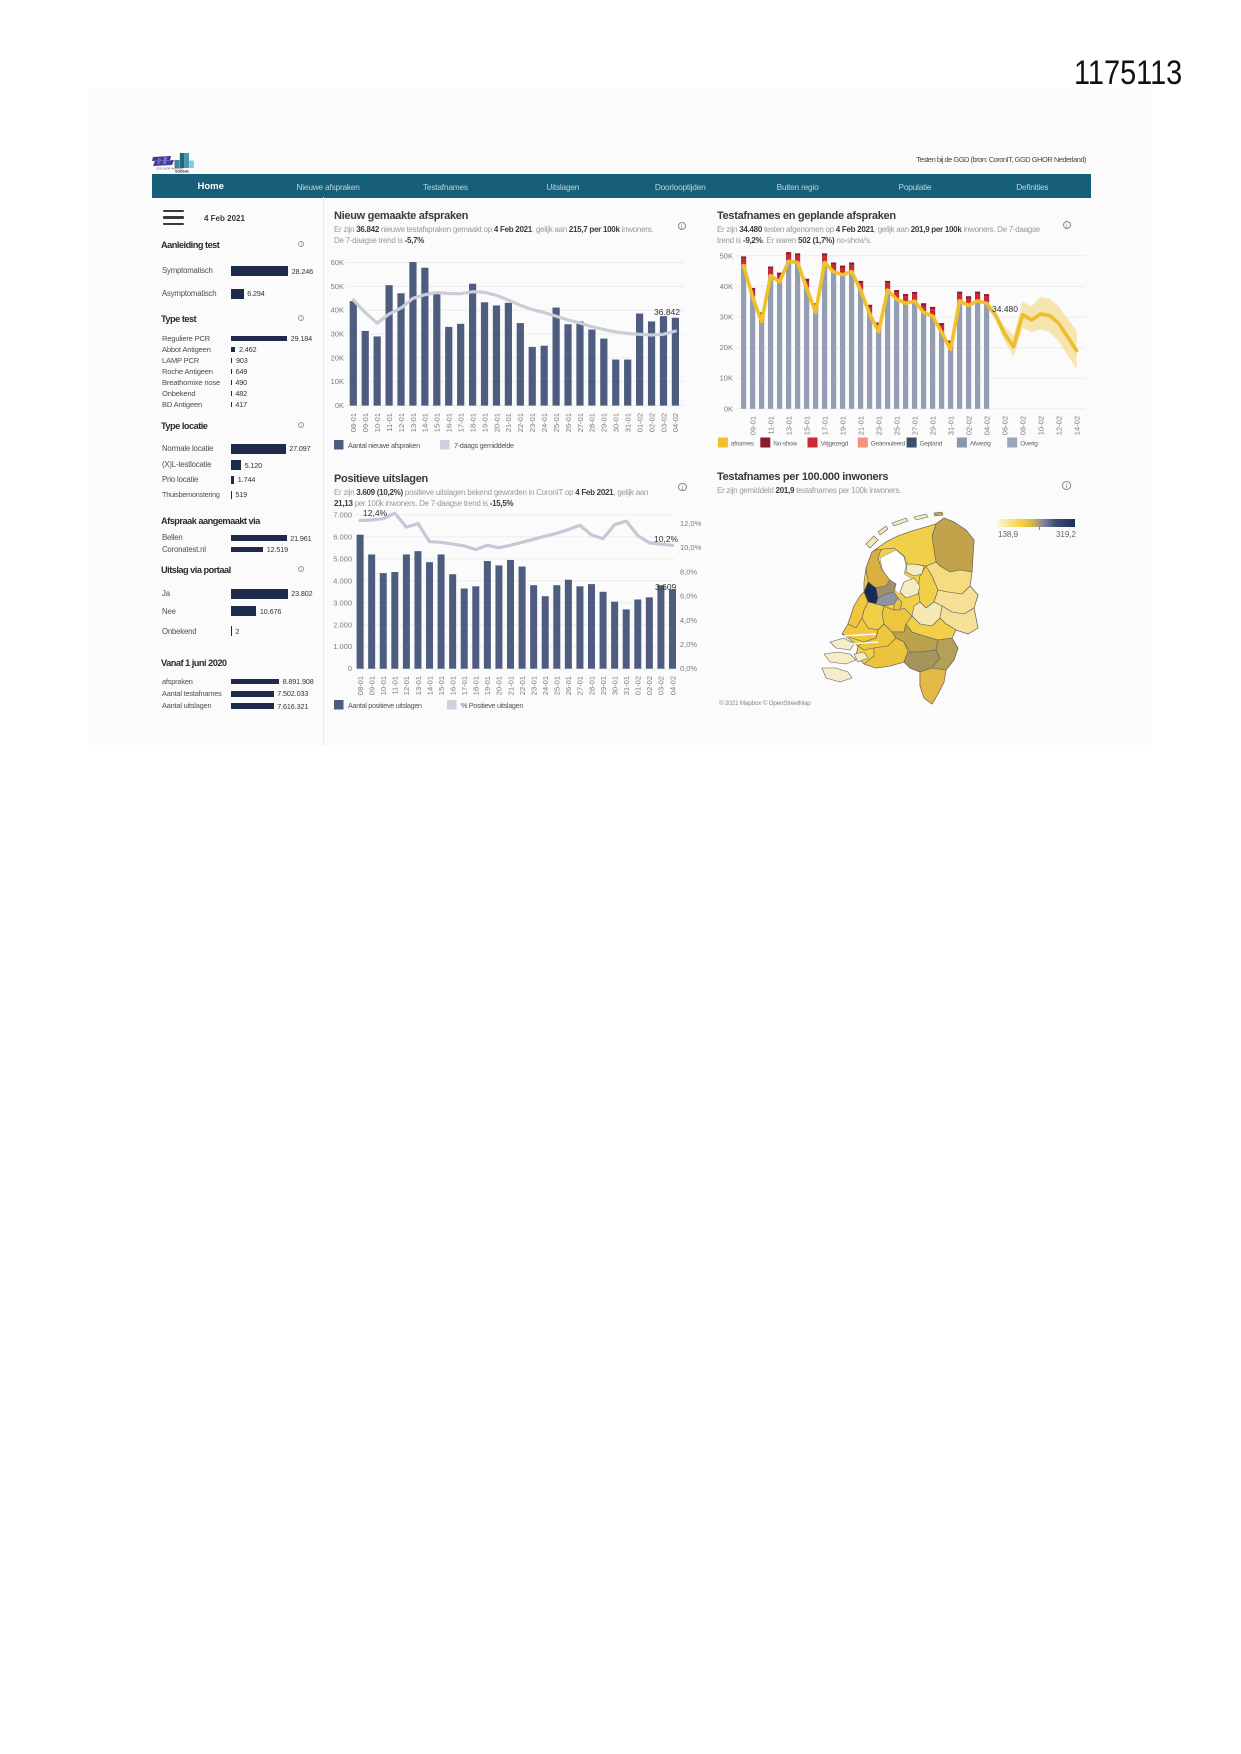 This screenshot has height=1754, width=1241. I want to click on svg-text: 3.000, so click(342, 602).